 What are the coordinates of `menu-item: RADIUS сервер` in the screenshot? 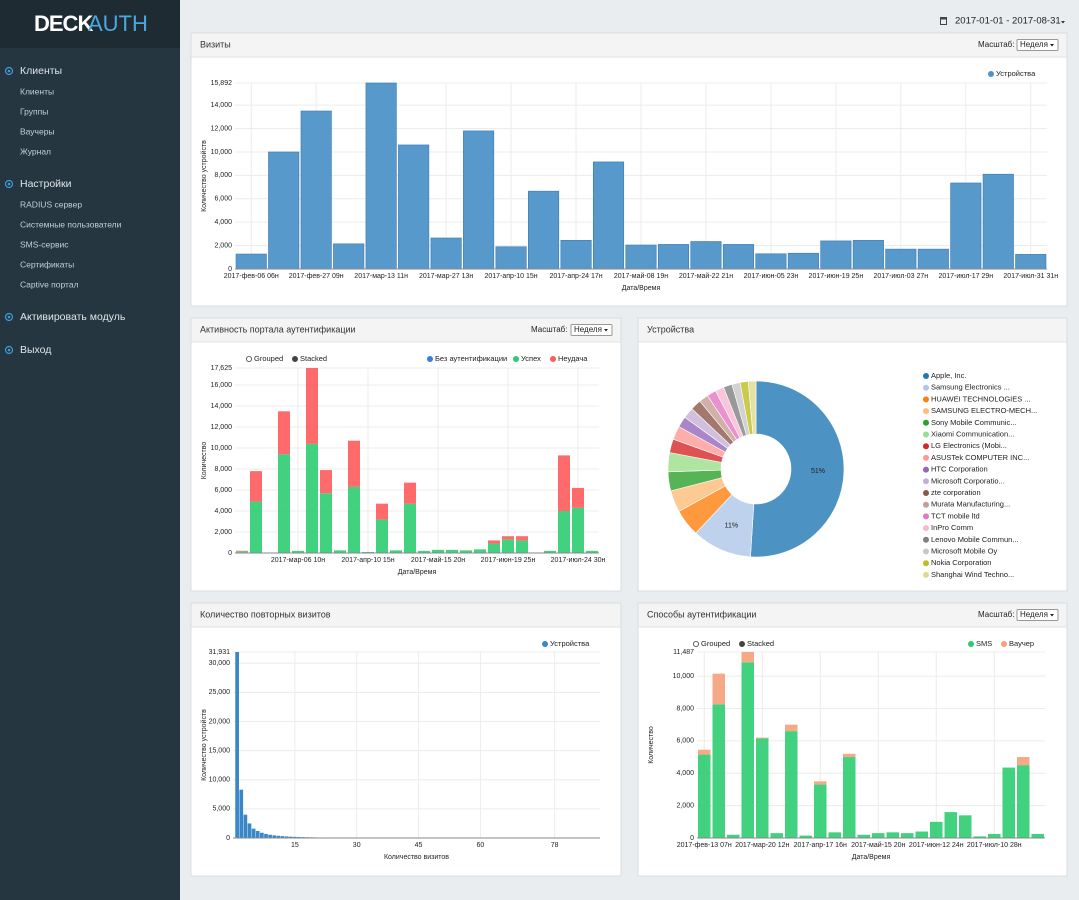 It's located at (51, 204).